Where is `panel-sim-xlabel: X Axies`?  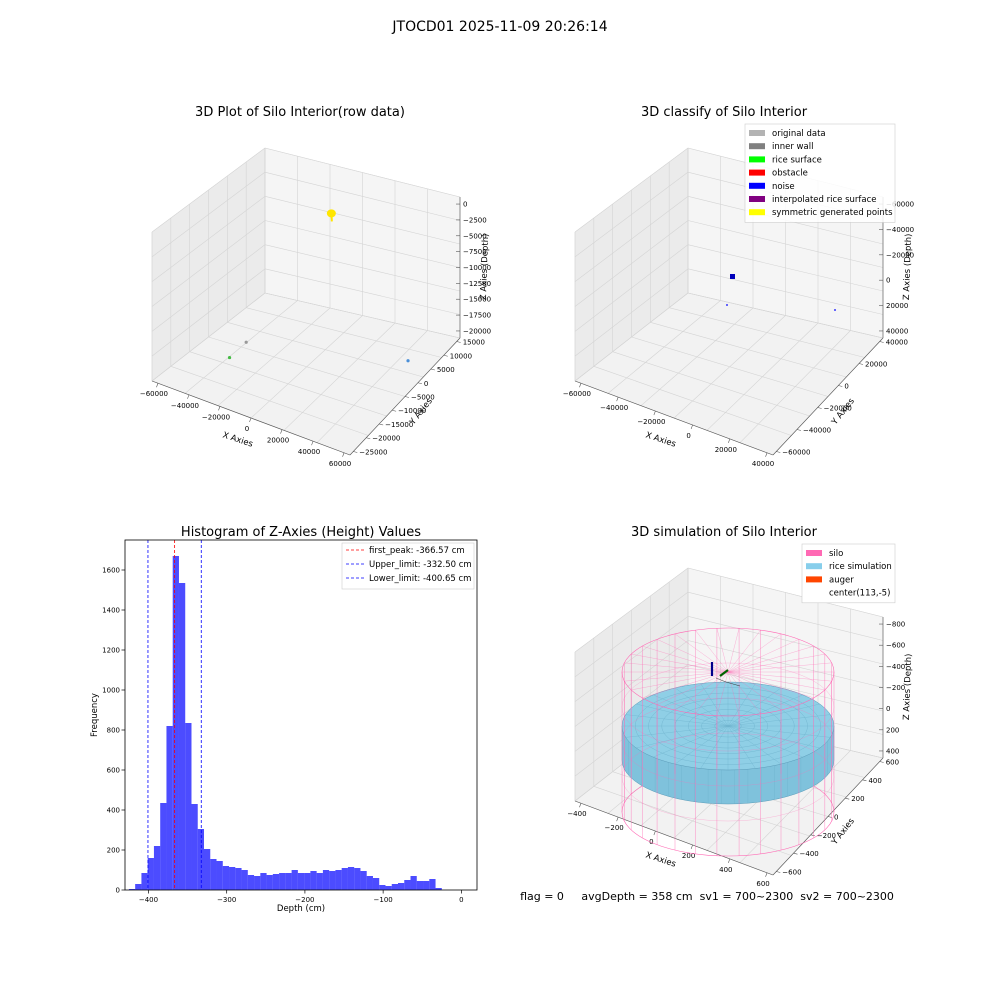
panel-sim-xlabel: X Axies is located at coordinates (660, 859).